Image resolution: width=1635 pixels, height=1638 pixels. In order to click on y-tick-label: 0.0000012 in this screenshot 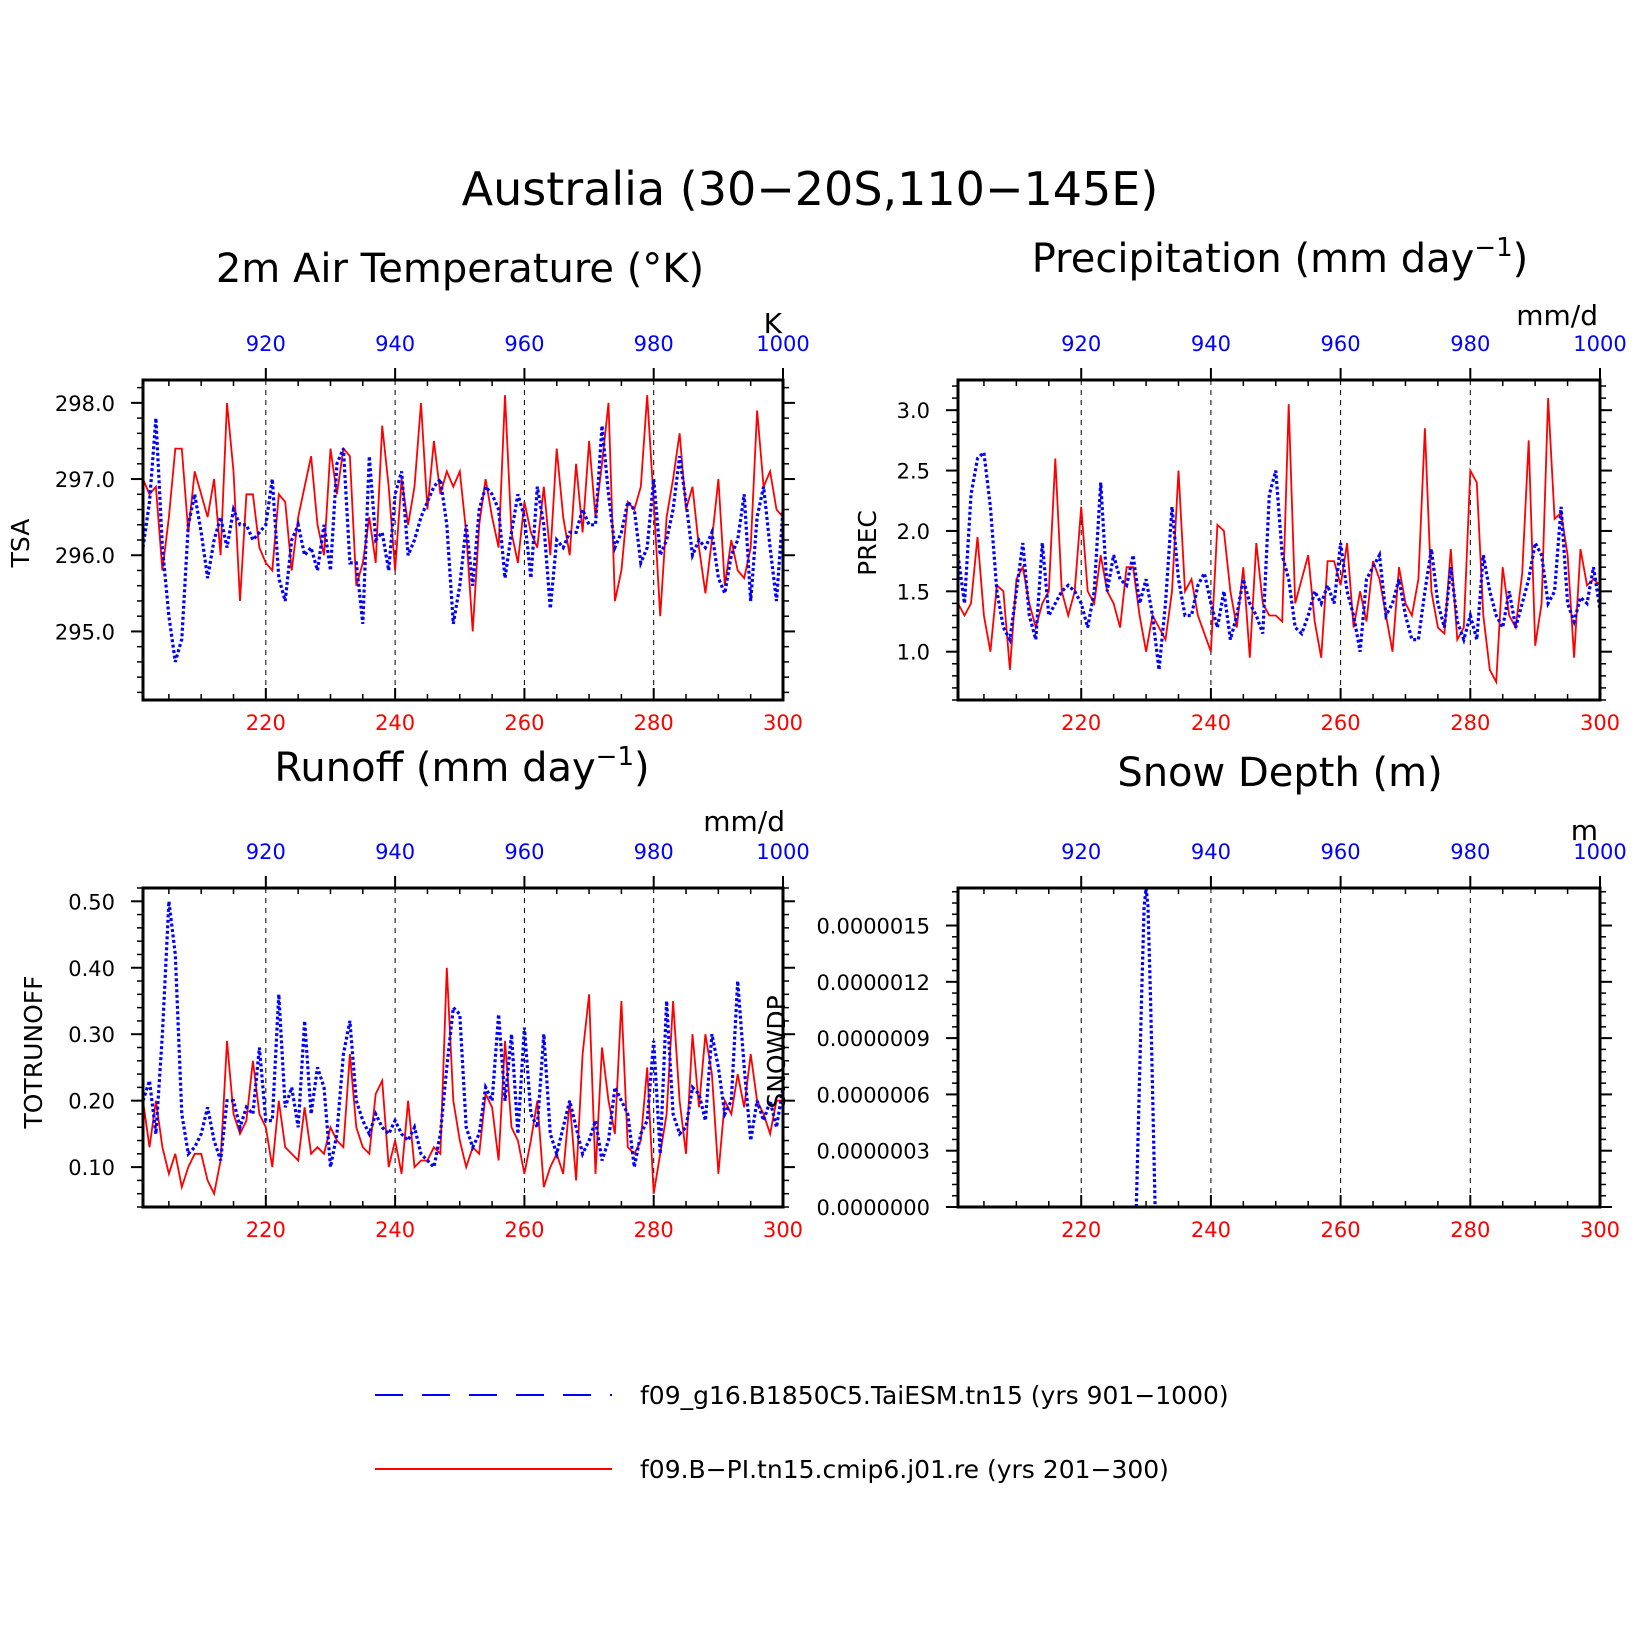, I will do `click(873, 983)`.